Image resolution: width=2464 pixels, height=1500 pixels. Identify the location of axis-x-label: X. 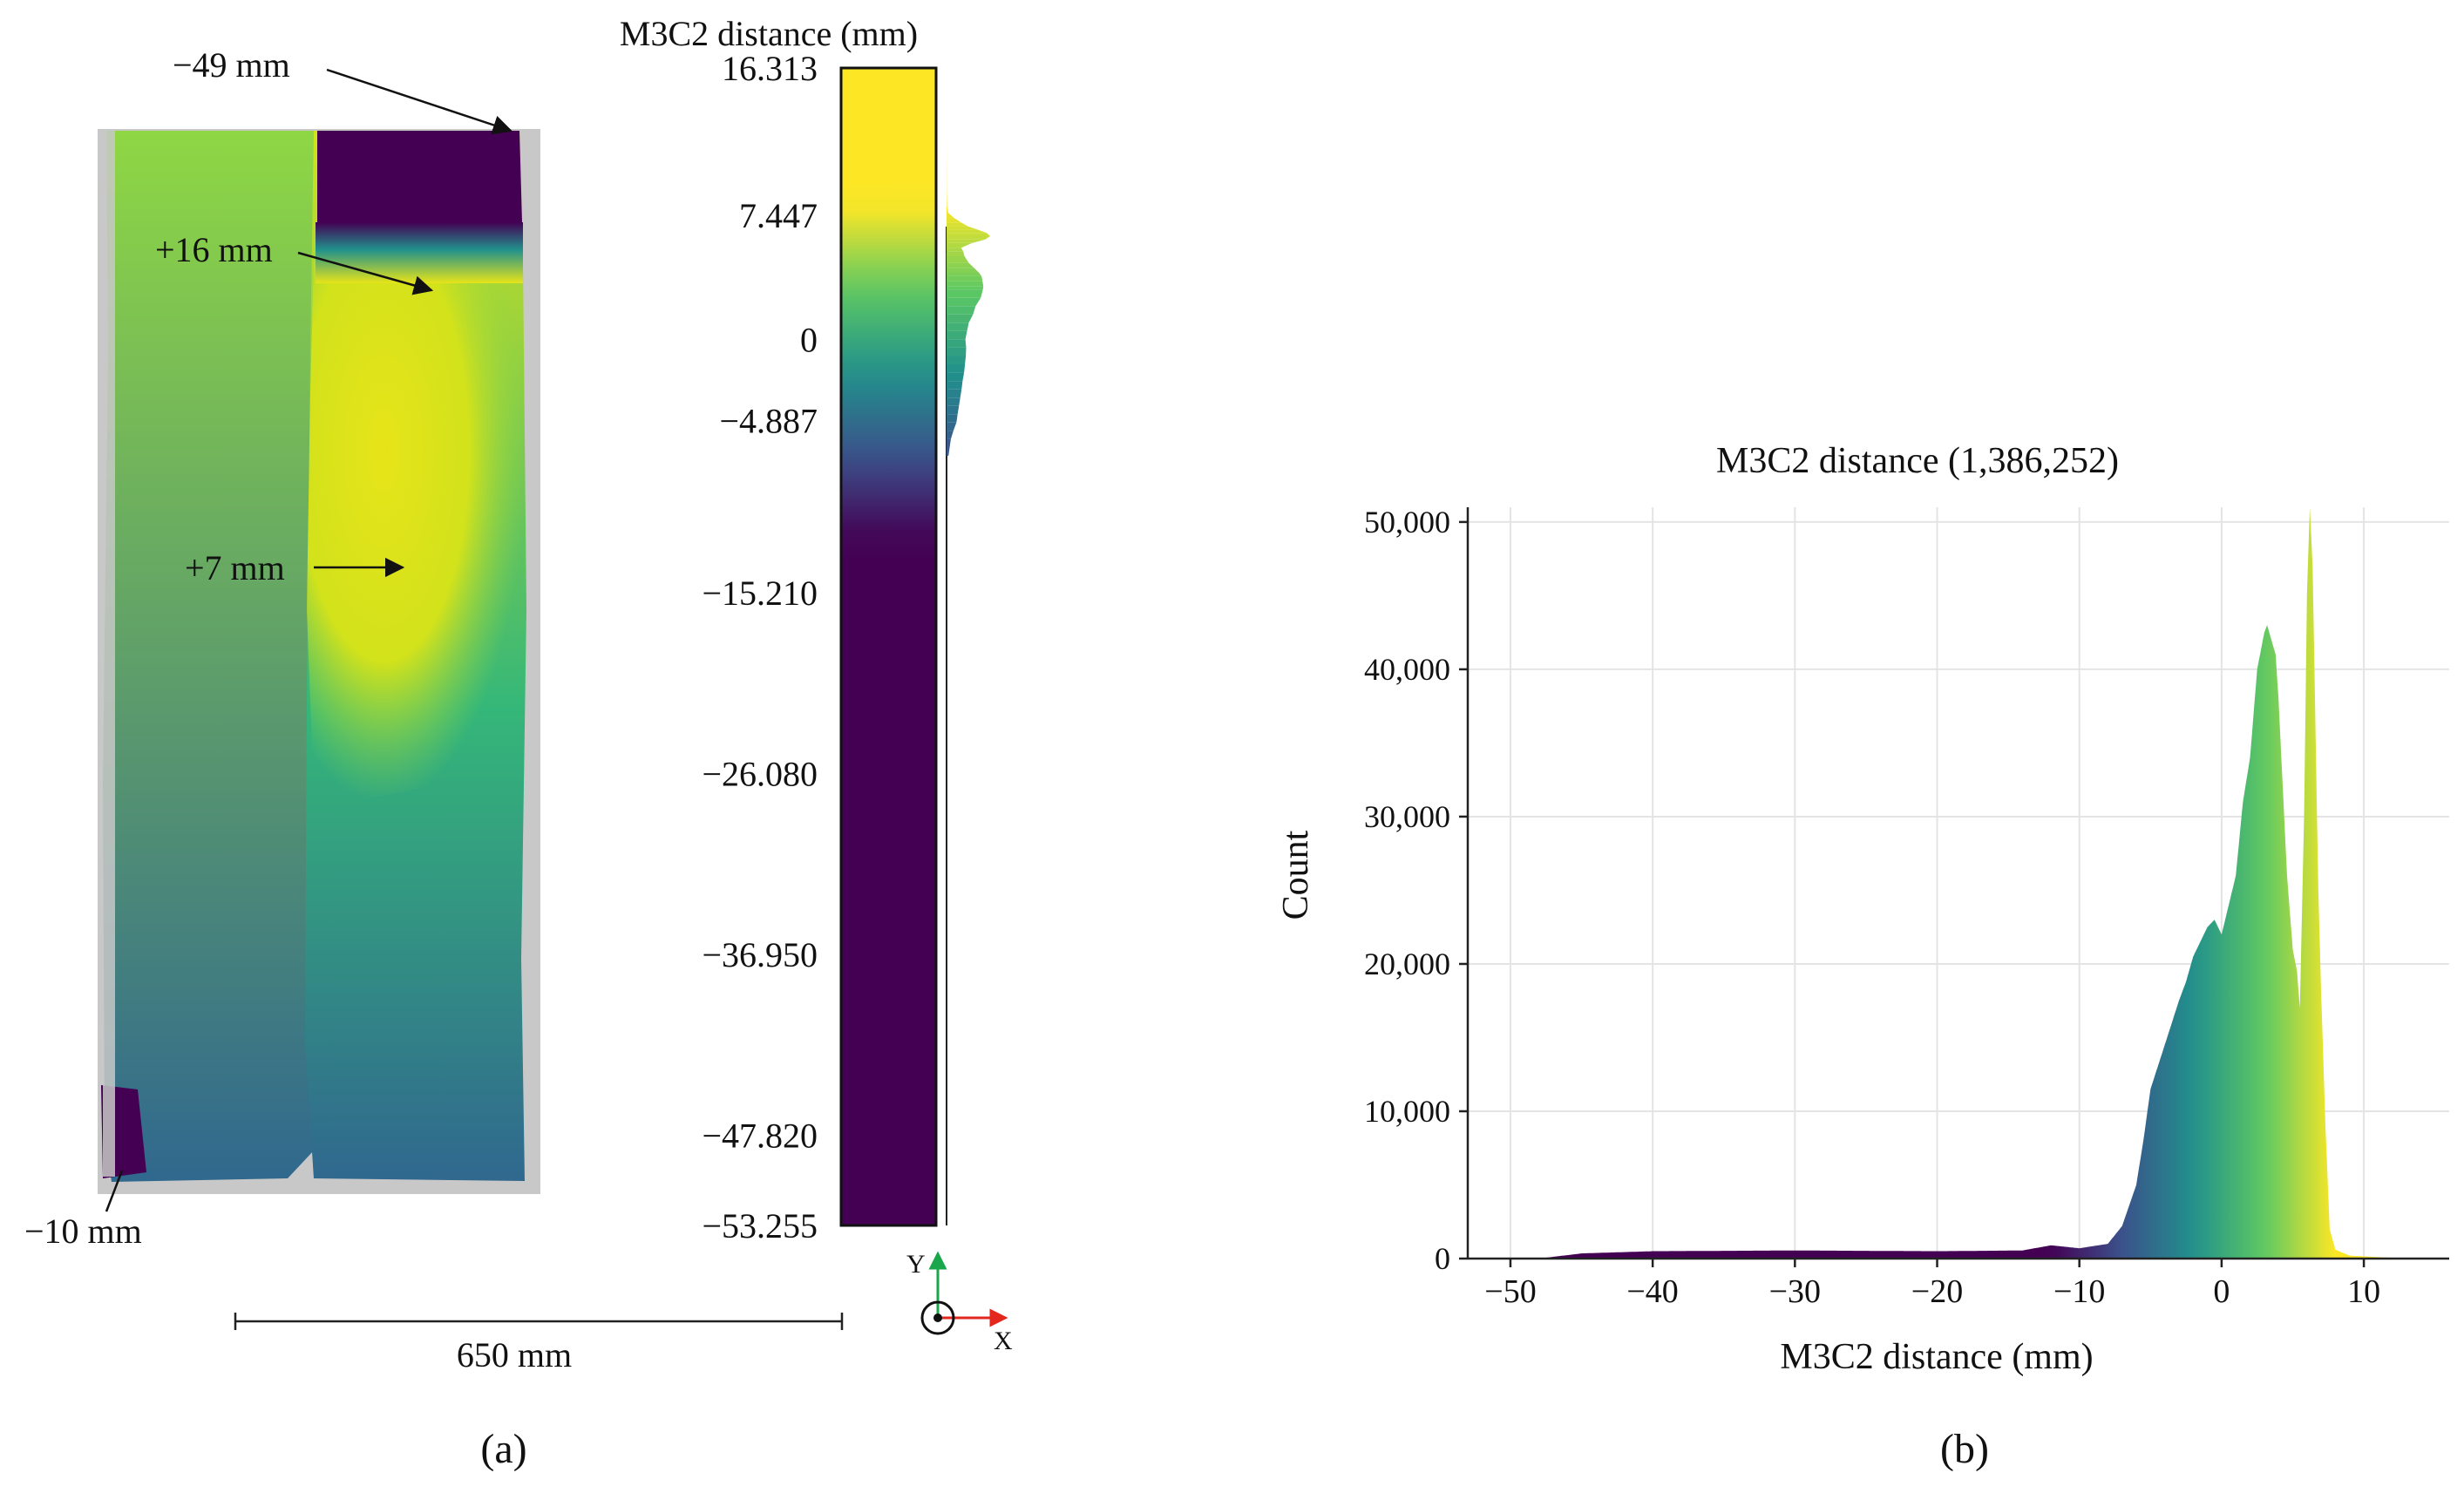
(1004, 1341).